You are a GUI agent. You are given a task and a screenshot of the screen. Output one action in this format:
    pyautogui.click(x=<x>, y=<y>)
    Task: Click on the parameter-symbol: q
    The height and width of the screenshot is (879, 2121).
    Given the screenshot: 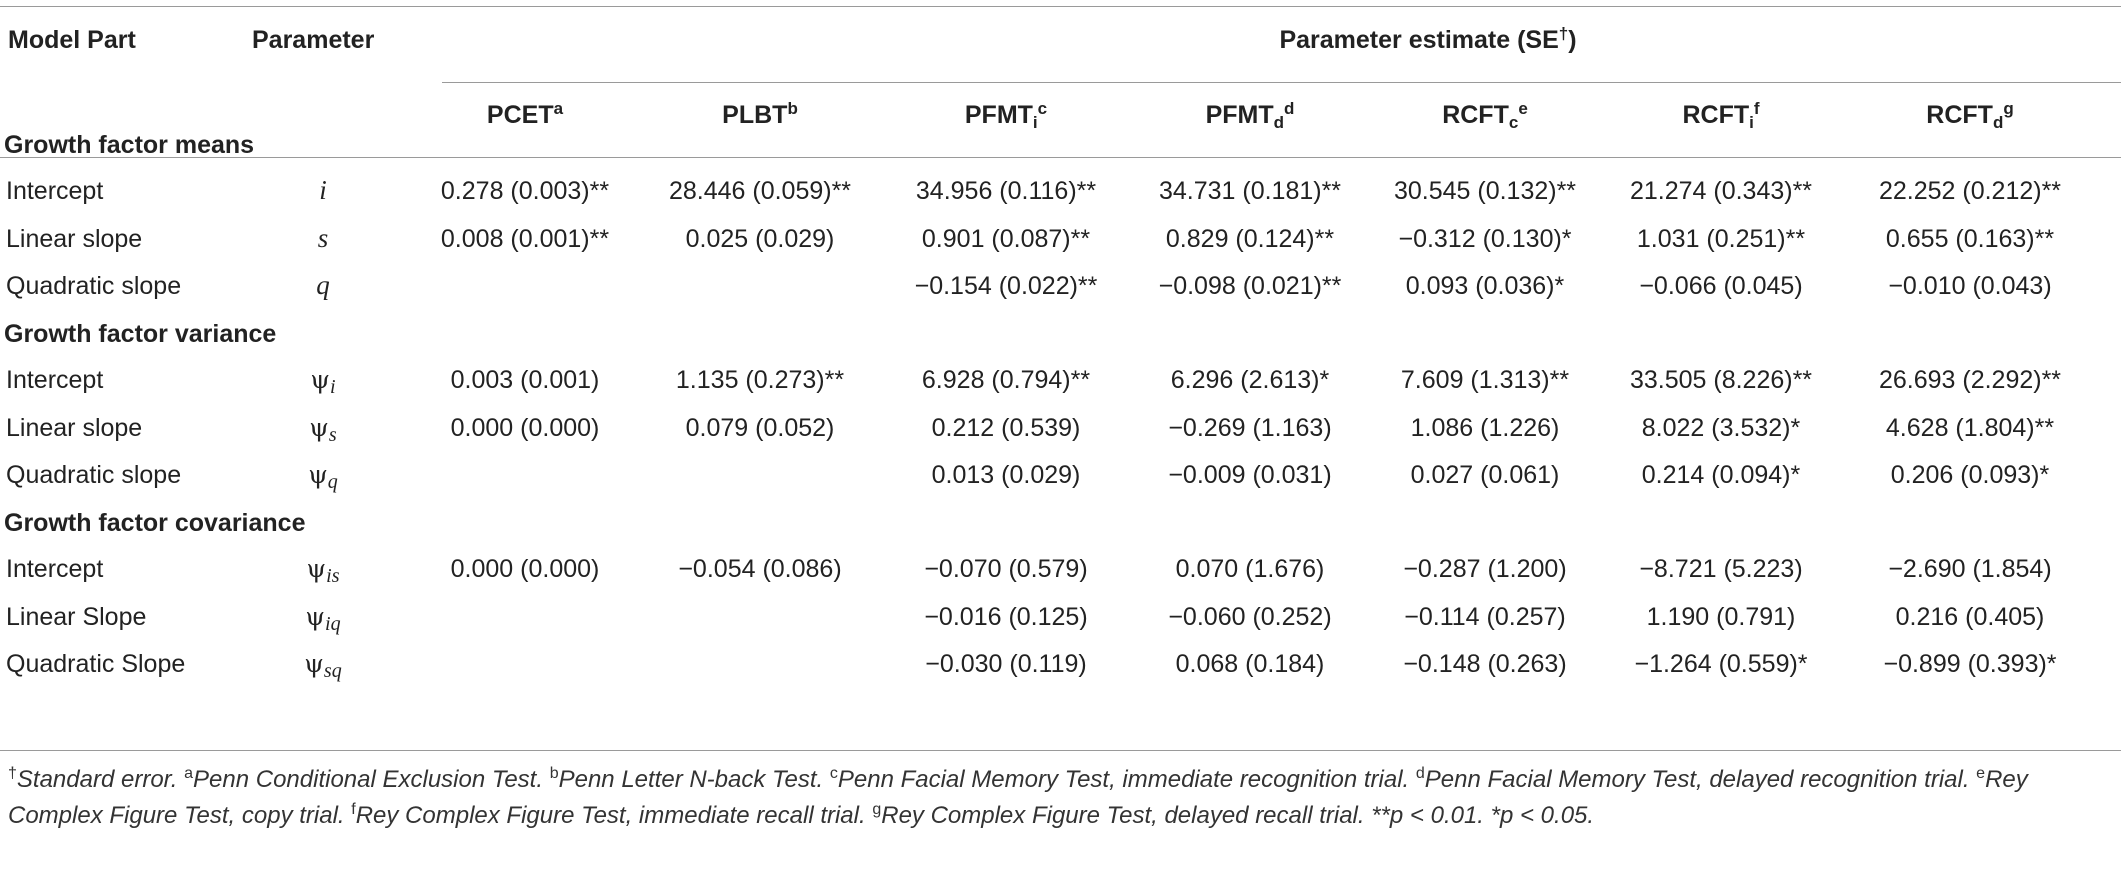 What is the action you would take?
    pyautogui.click(x=323, y=285)
    